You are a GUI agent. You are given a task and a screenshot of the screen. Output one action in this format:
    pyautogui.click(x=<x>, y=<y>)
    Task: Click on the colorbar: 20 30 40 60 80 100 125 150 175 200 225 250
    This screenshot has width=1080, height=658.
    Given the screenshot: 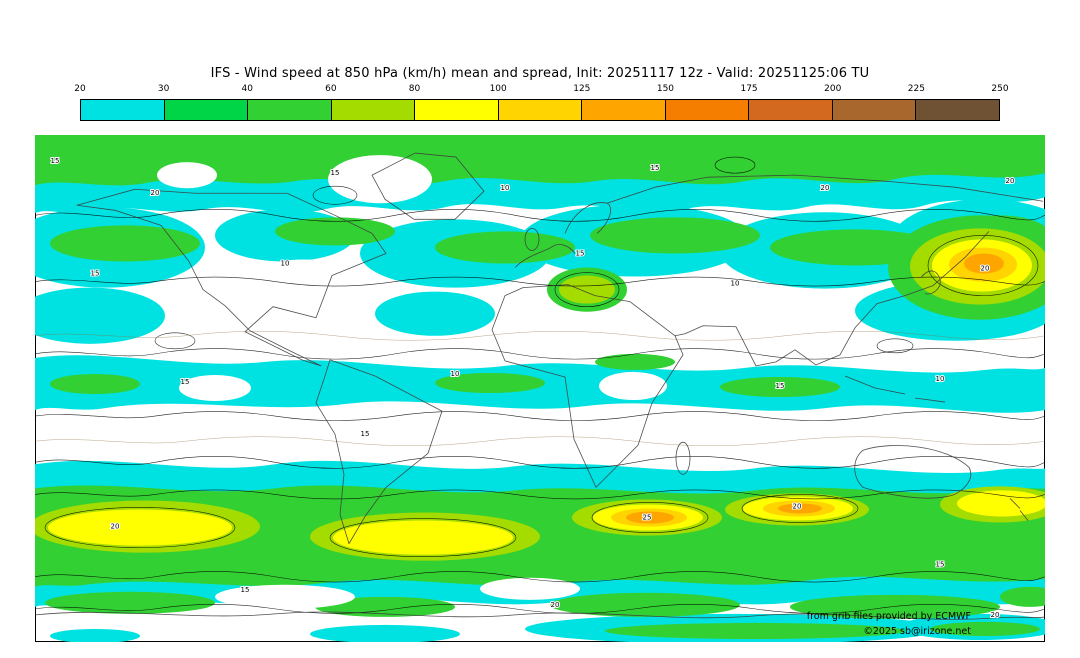 What is the action you would take?
    pyautogui.click(x=541, y=102)
    